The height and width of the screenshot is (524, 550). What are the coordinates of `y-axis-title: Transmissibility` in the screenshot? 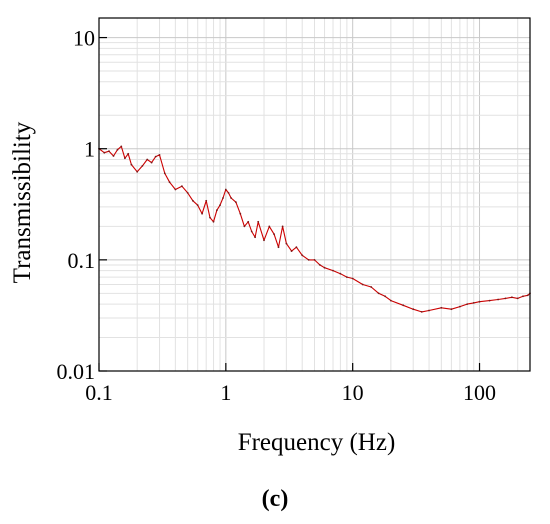 It's located at (22, 202).